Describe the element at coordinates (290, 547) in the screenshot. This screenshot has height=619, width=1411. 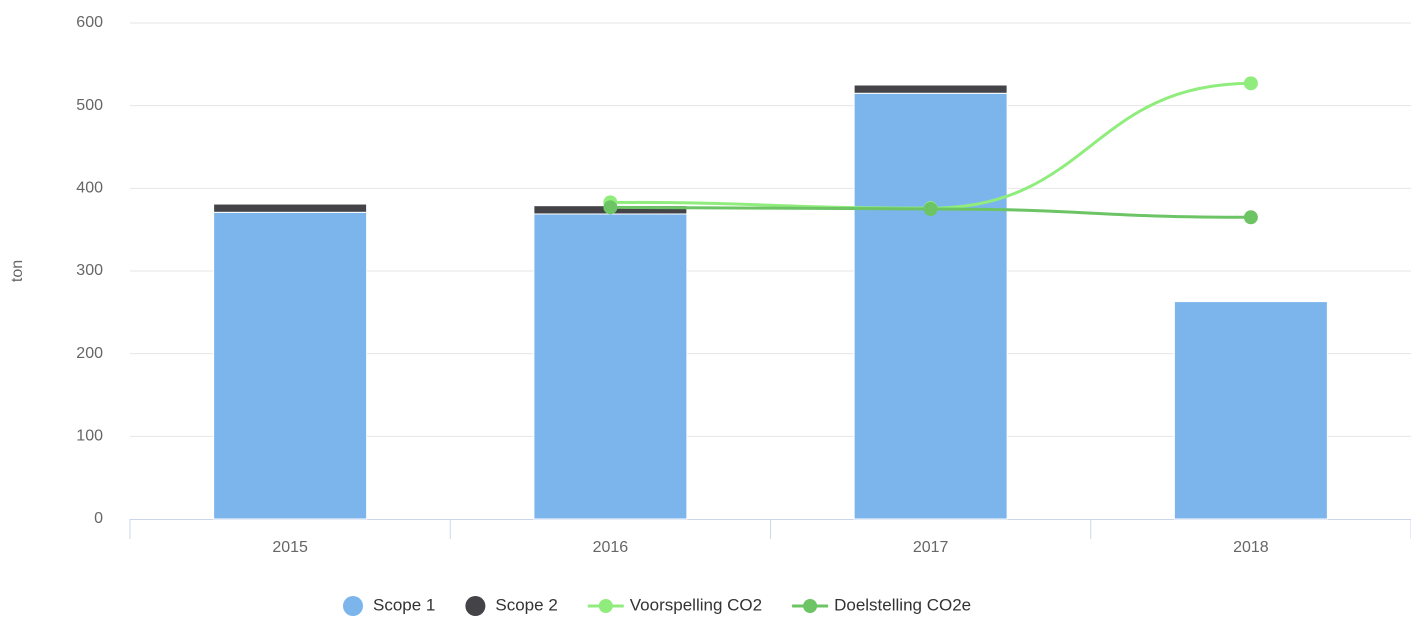
I see `x-tick-label: 2015` at that location.